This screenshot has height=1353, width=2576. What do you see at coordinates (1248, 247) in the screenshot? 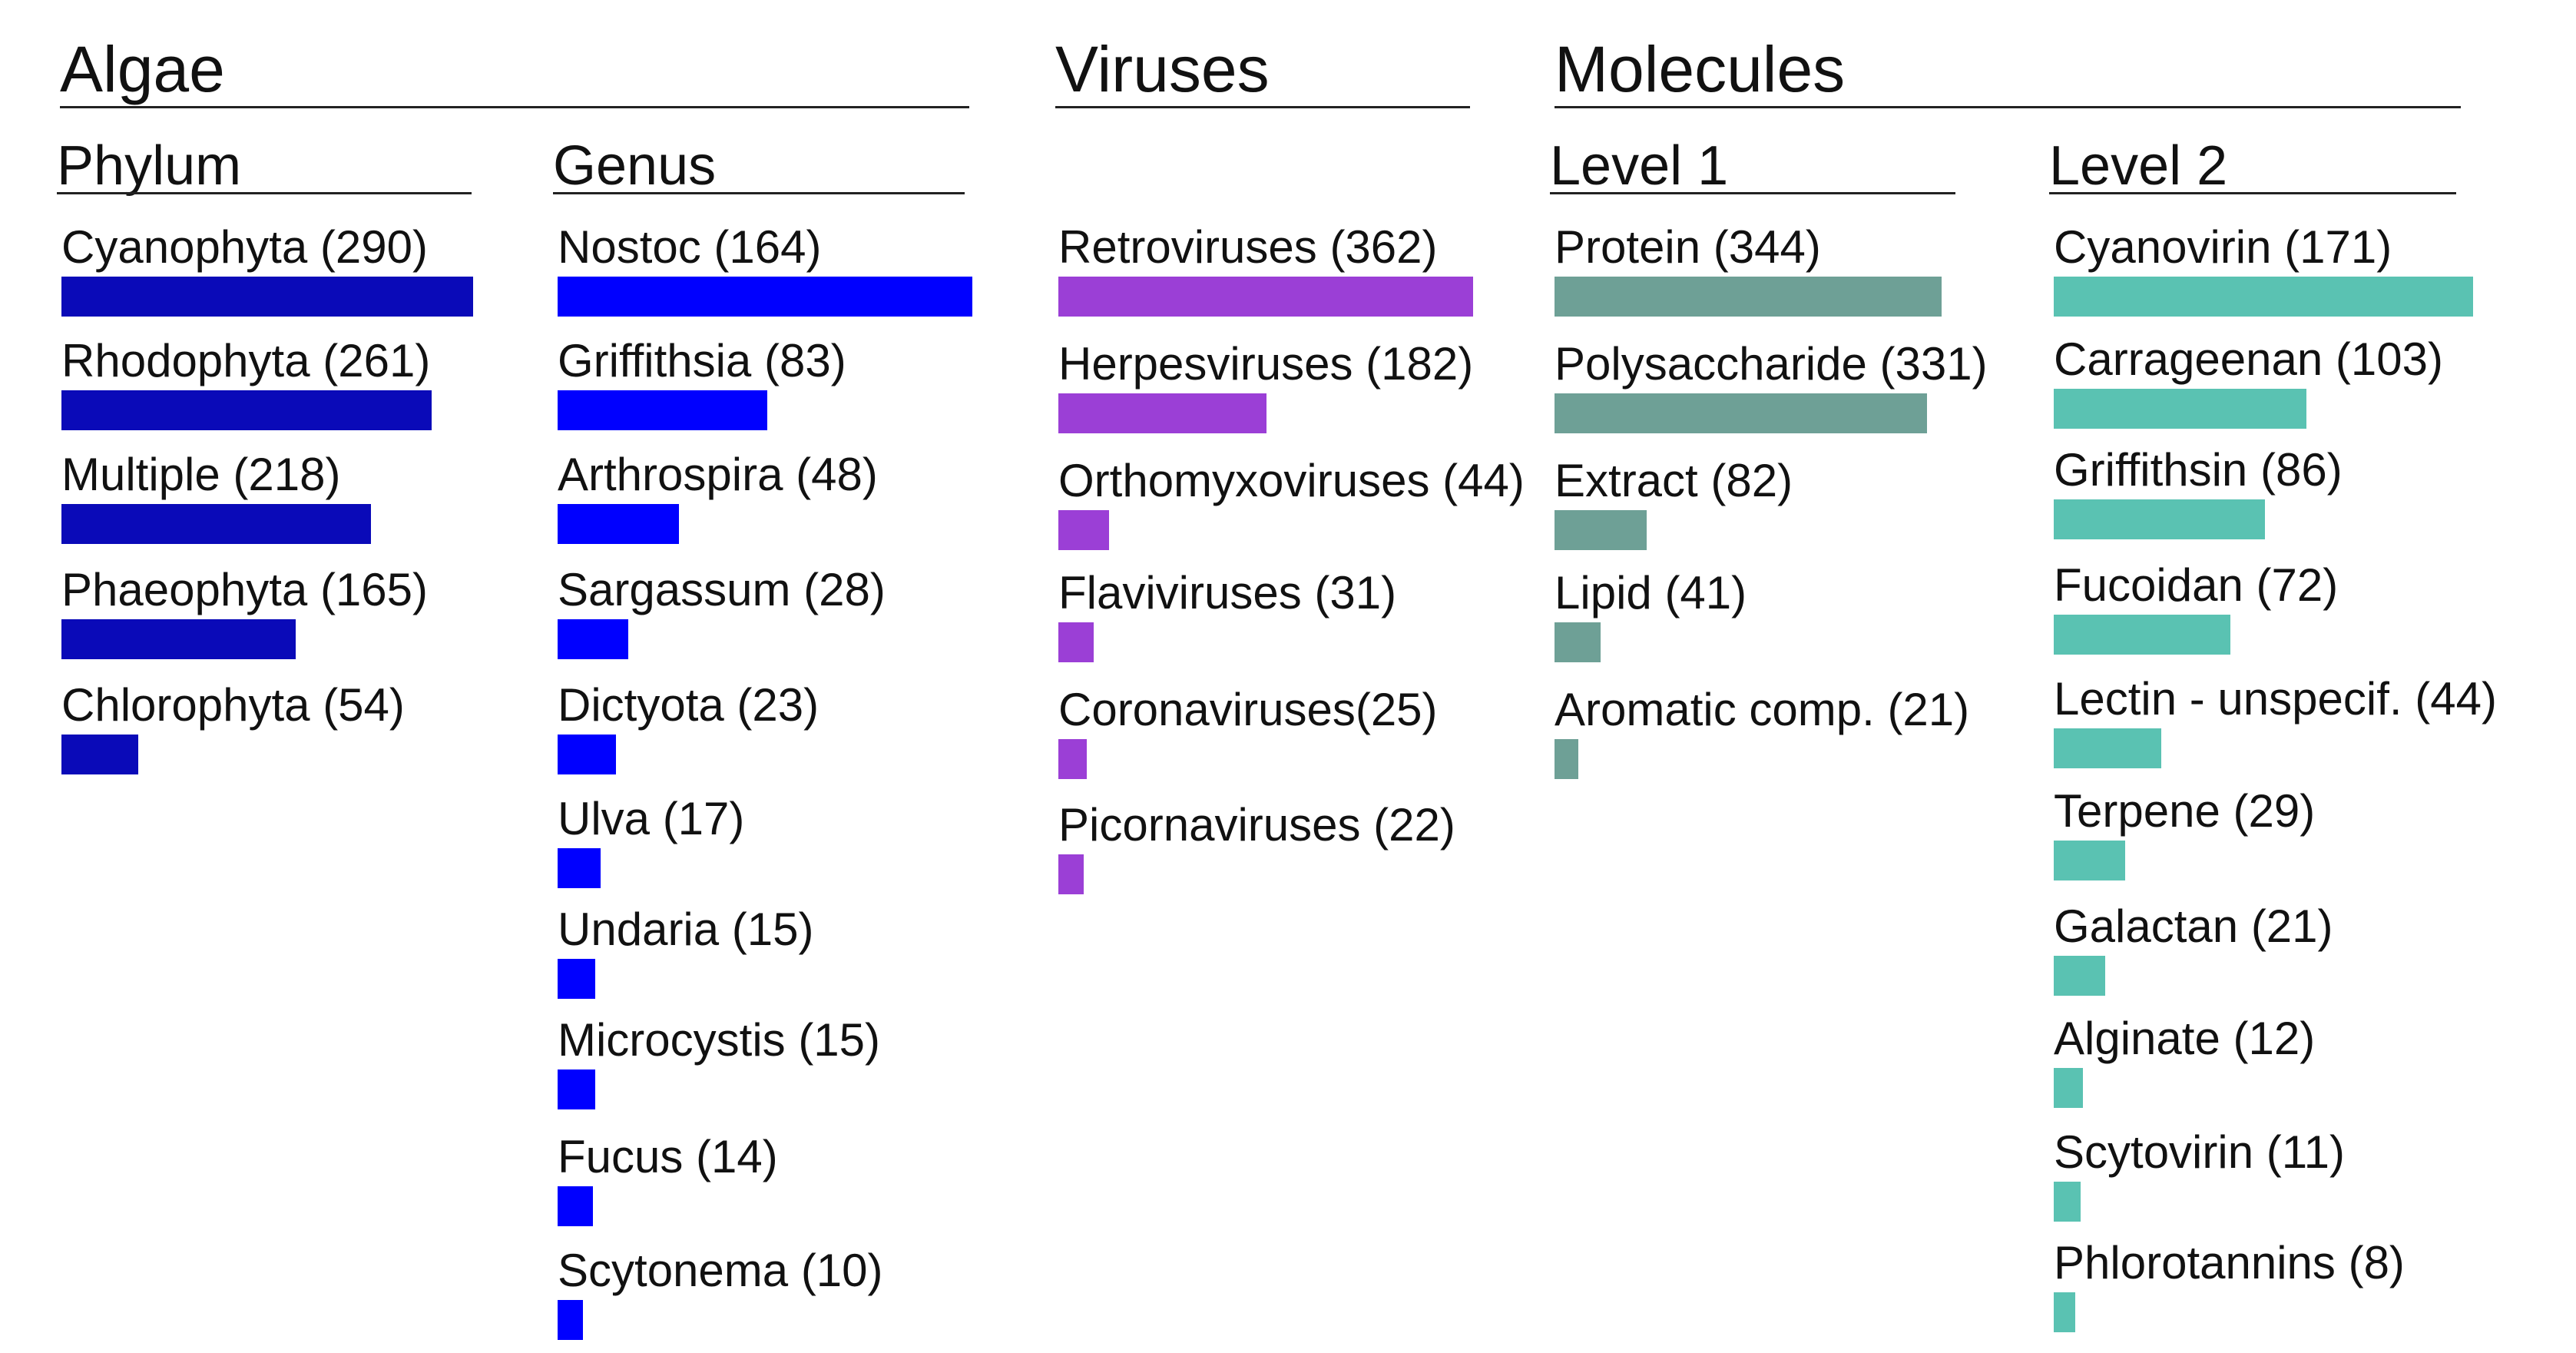
I see `bar-label-viruses: Retroviruses (362)` at bounding box center [1248, 247].